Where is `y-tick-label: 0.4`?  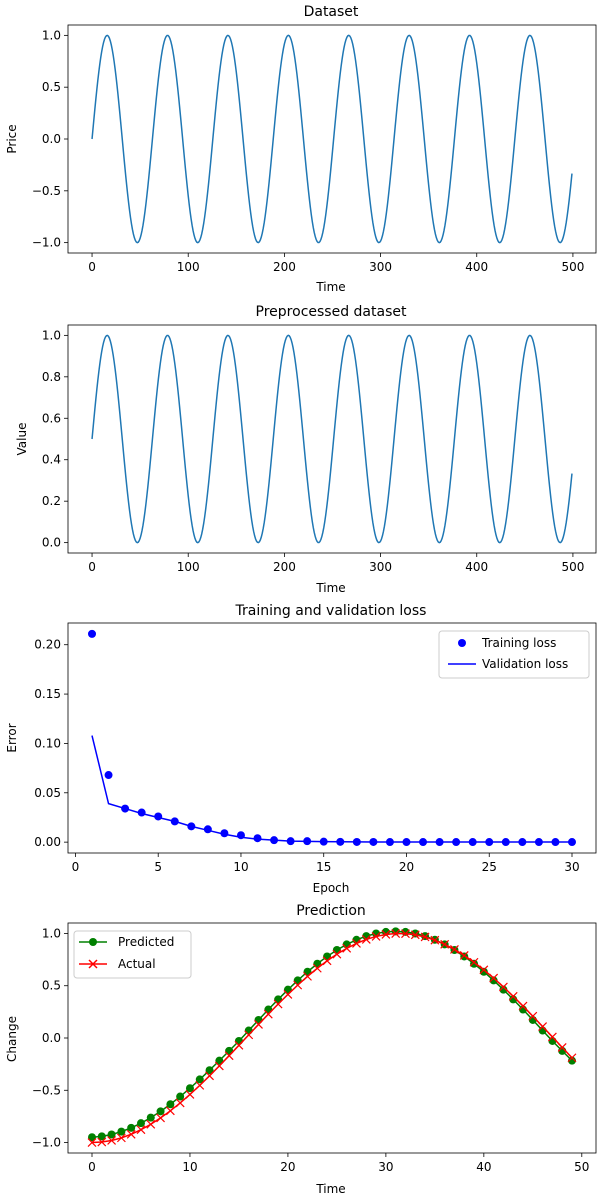
y-tick-label: 0.4 is located at coordinates (51, 460).